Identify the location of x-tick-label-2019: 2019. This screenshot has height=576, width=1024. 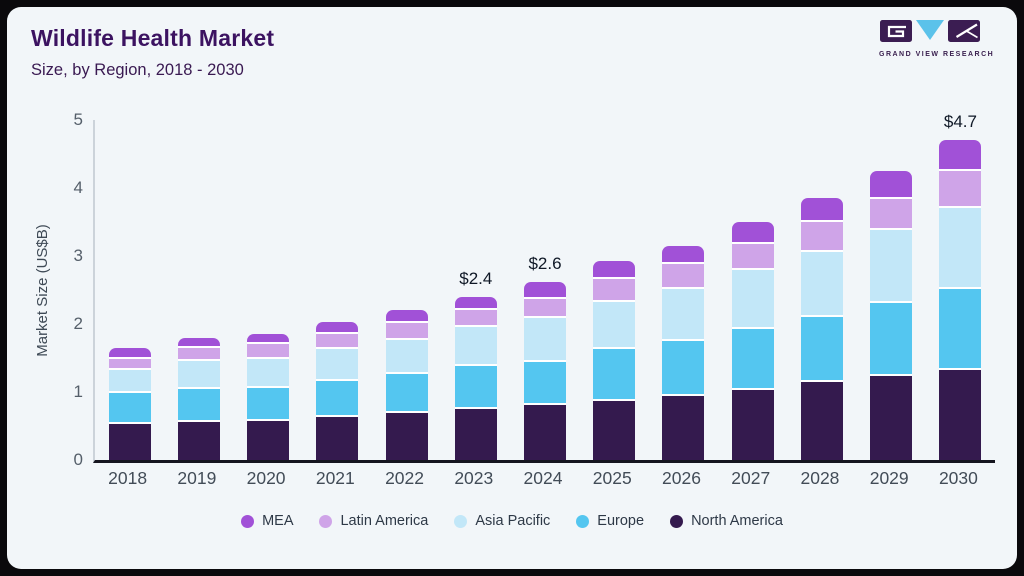
(197, 478).